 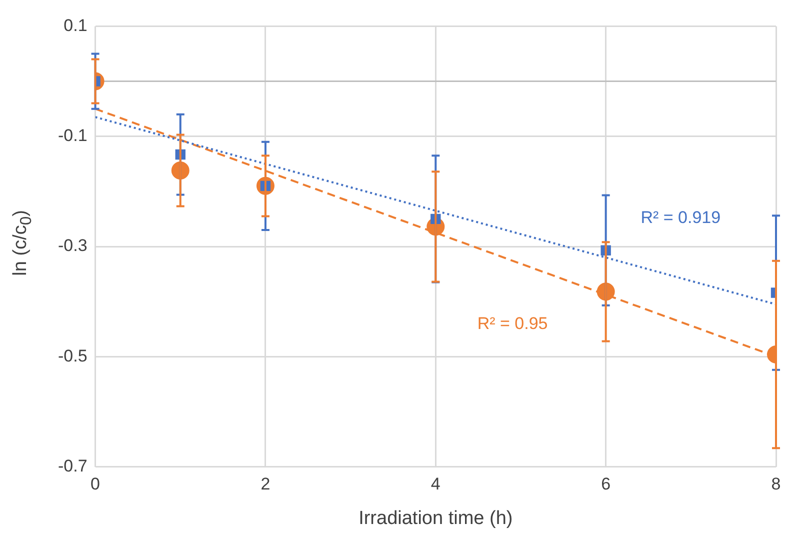 I want to click on x-tick-label: 2, so click(x=265, y=484).